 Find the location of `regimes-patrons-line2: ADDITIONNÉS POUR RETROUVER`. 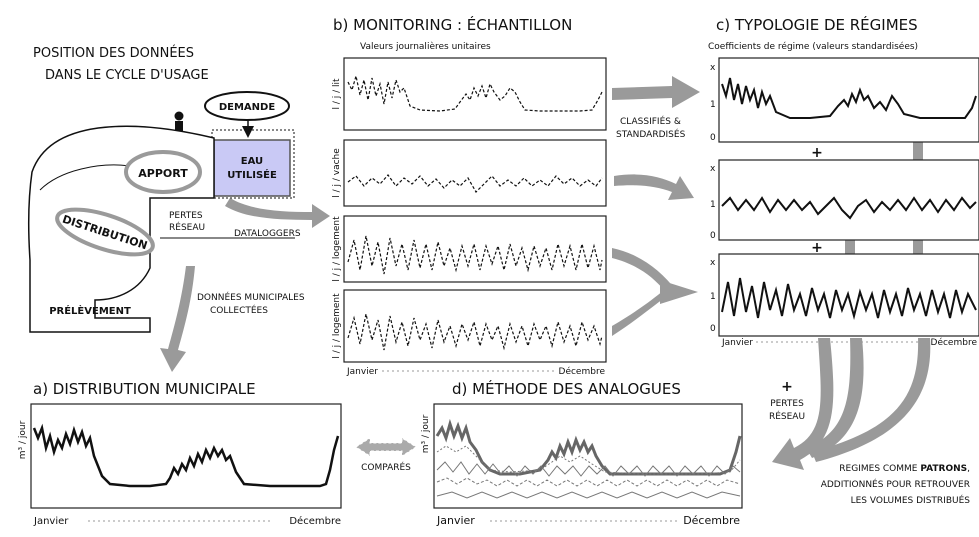

regimes-patrons-line2: ADDITIONNÉS POUR RETROUVER is located at coordinates (895, 484).